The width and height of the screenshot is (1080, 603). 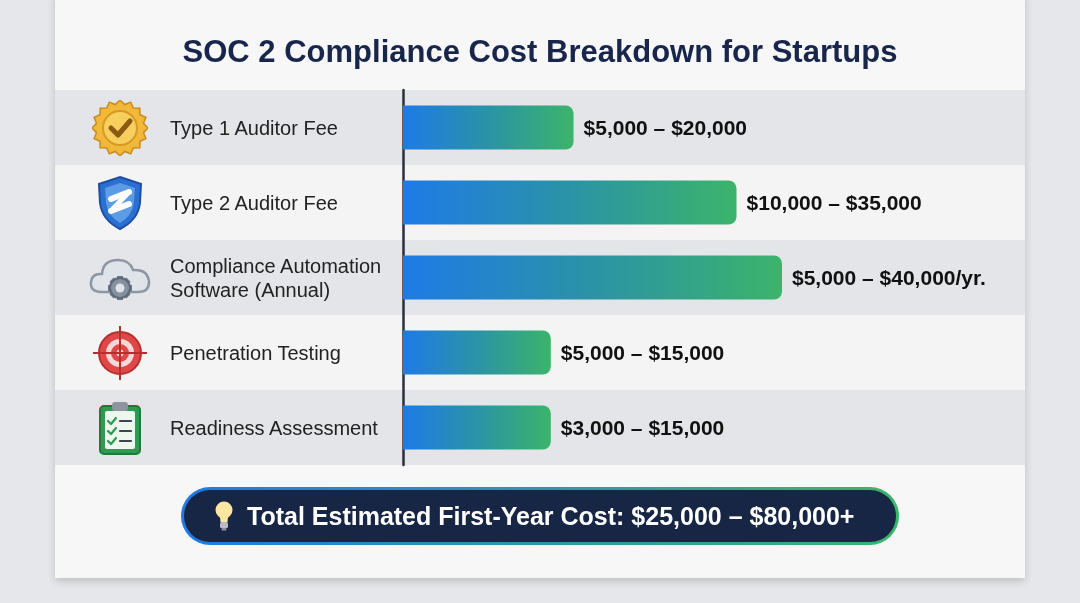 What do you see at coordinates (834, 202) in the screenshot?
I see `annotation: $10,000 – $35,000` at bounding box center [834, 202].